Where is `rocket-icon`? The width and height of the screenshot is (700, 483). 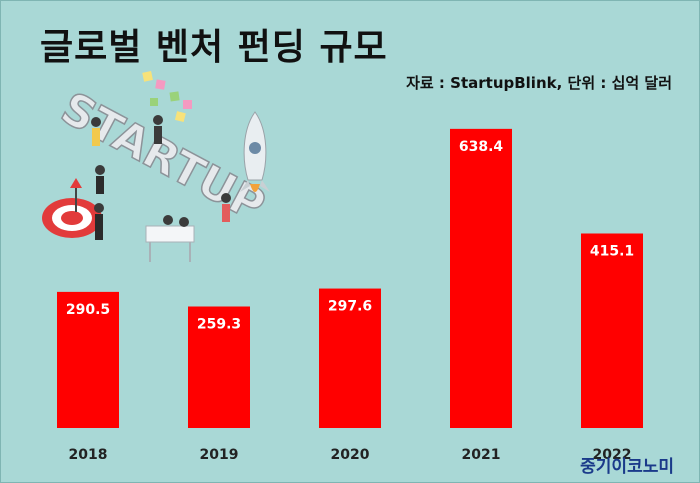 rocket-icon is located at coordinates (255, 151).